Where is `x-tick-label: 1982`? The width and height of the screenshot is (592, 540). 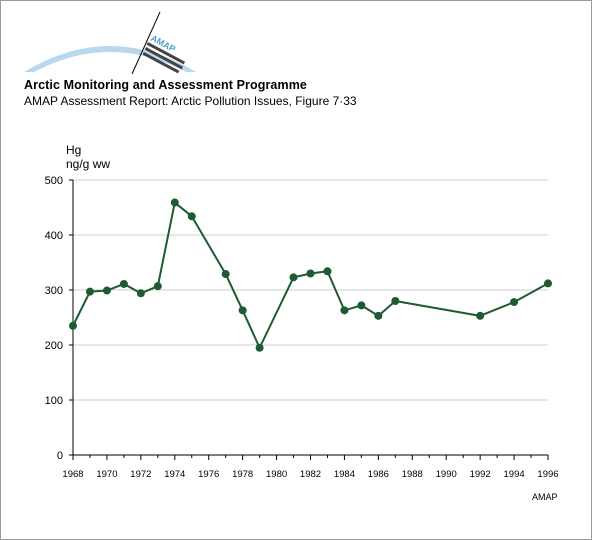
x-tick-label: 1982 is located at coordinates (310, 474).